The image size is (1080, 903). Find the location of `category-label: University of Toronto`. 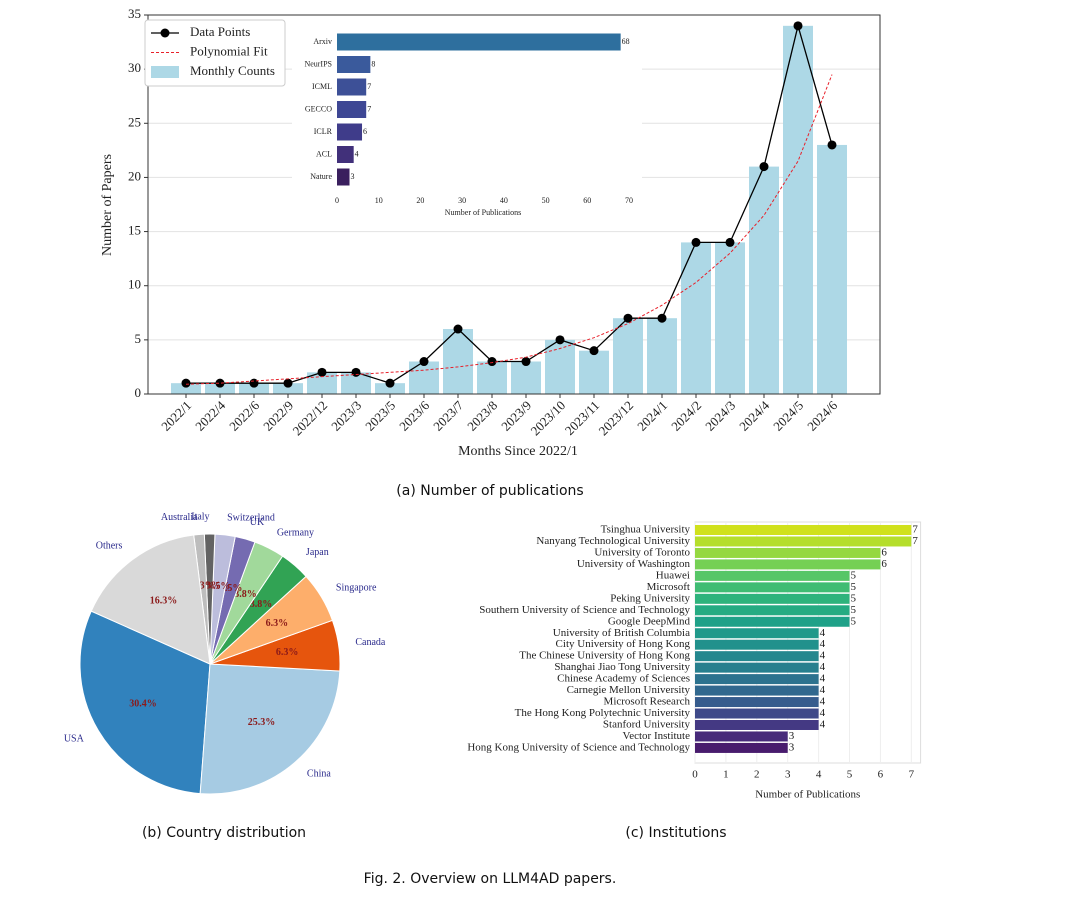

category-label: University of Toronto is located at coordinates (642, 552).